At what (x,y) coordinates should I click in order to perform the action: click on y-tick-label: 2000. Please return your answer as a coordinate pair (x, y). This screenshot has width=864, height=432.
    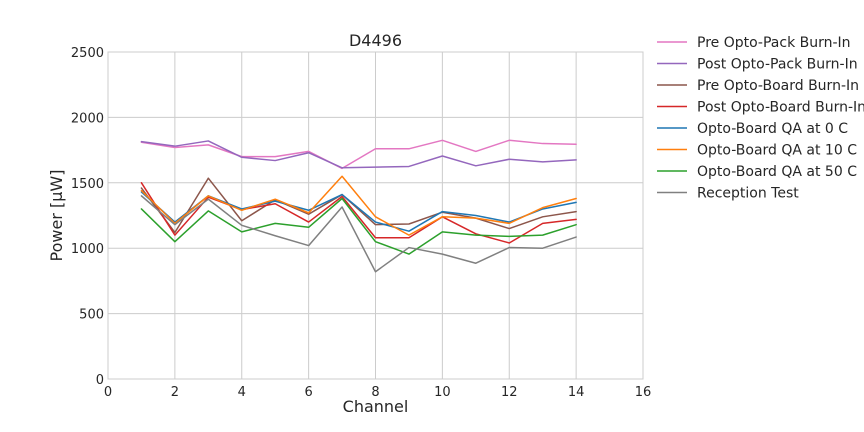
    Looking at the image, I should click on (87, 118).